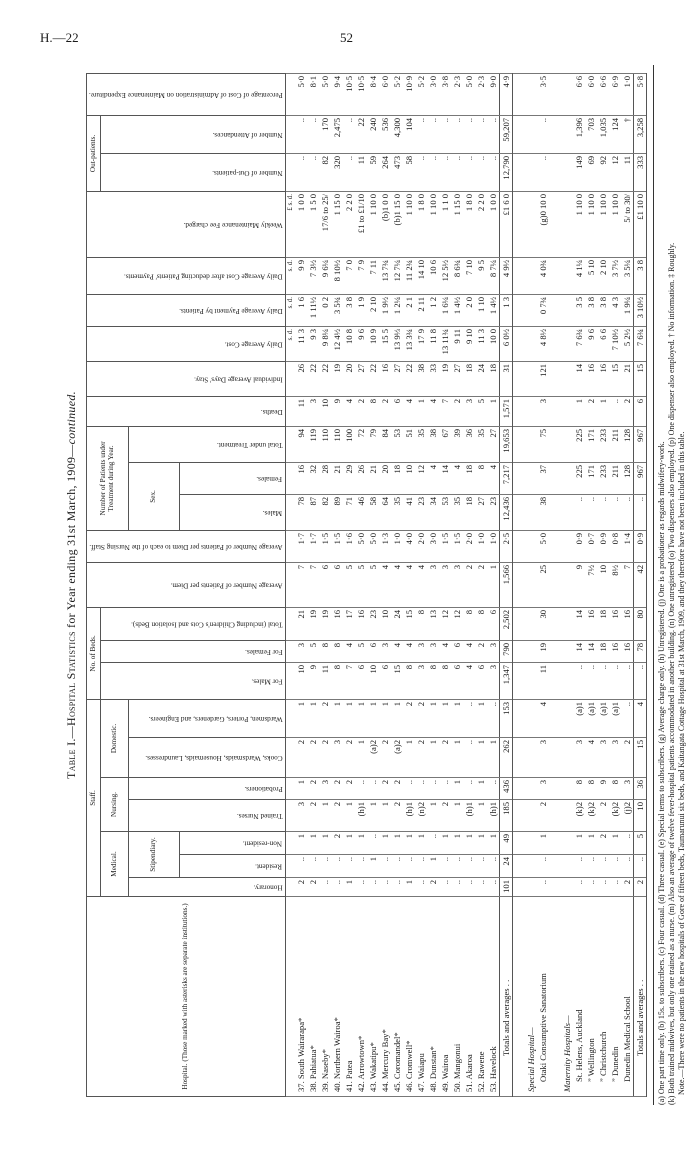 This screenshot has height=1151, width=700. I want to click on units-row: s. d. s. d. s. d. £ s. d., so click(290, 585).